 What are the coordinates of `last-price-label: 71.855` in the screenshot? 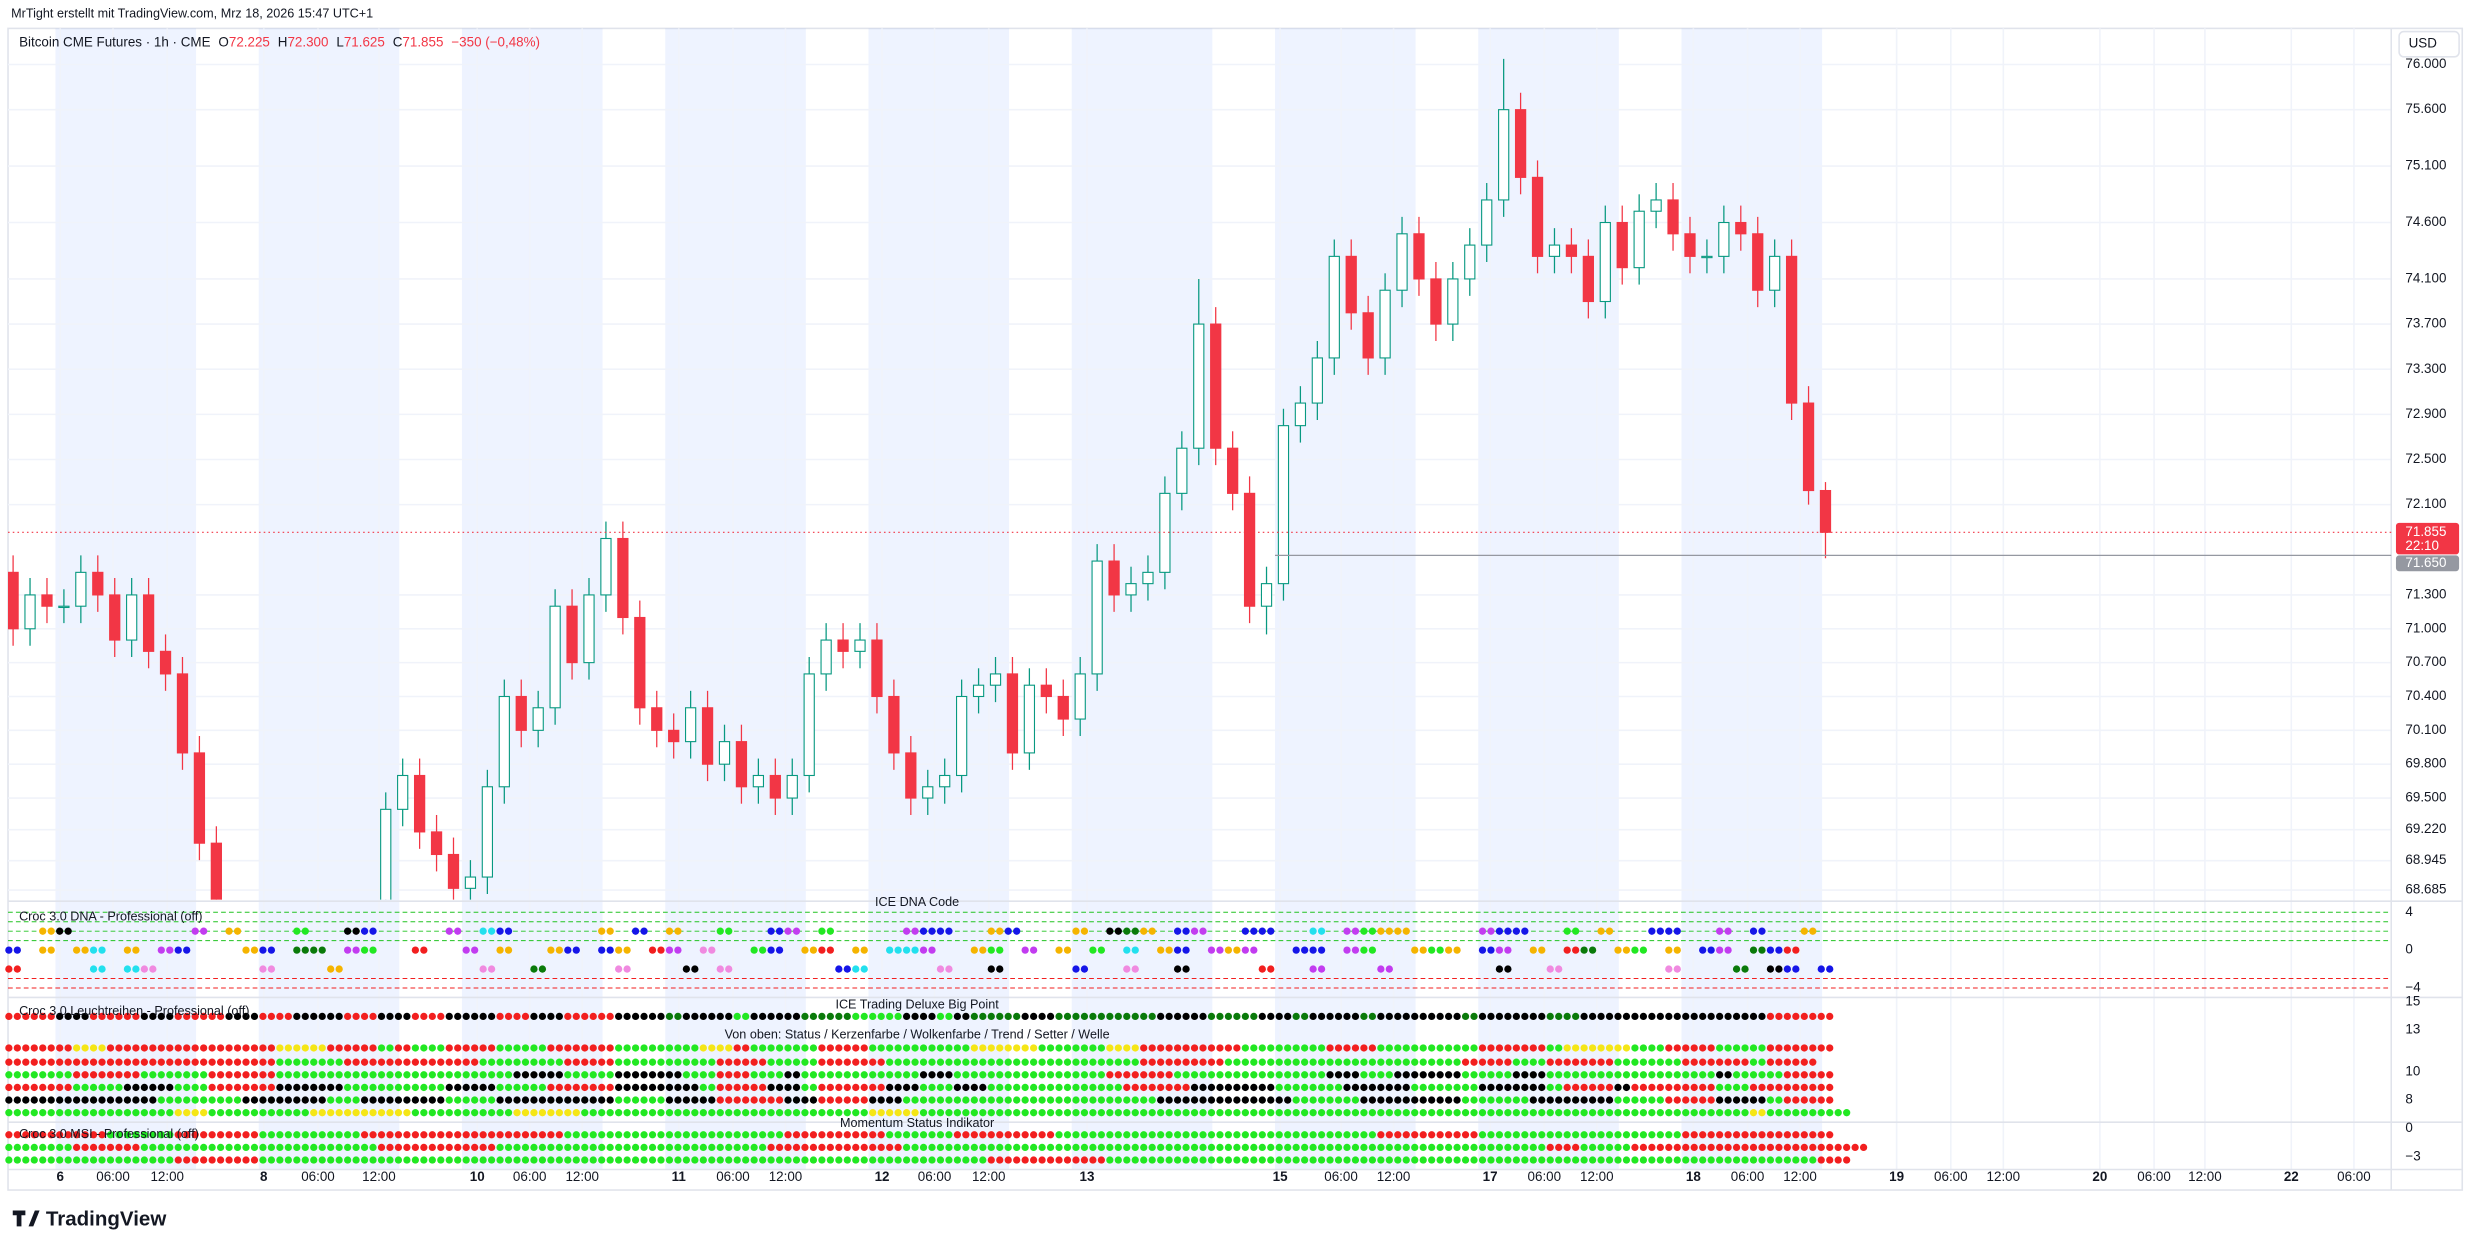 It's located at (2425, 531).